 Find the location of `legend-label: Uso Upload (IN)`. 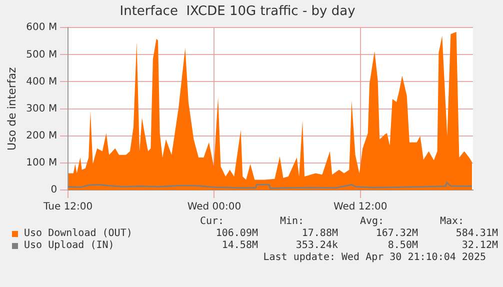

legend-label: Uso Upload (IN) is located at coordinates (70, 246).